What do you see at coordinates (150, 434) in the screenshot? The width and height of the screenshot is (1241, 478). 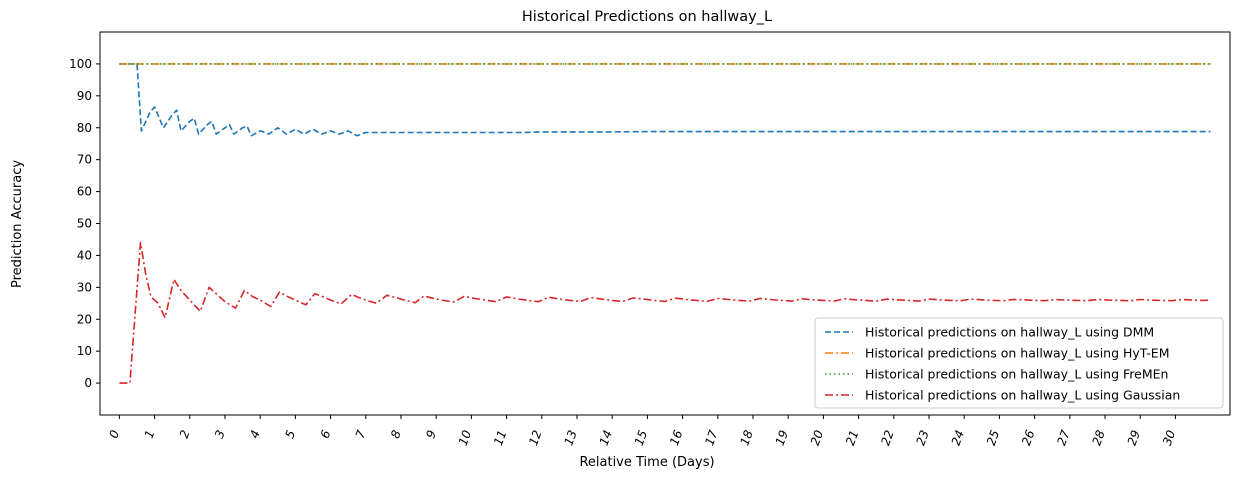 I see `x-tick-label: 1` at bounding box center [150, 434].